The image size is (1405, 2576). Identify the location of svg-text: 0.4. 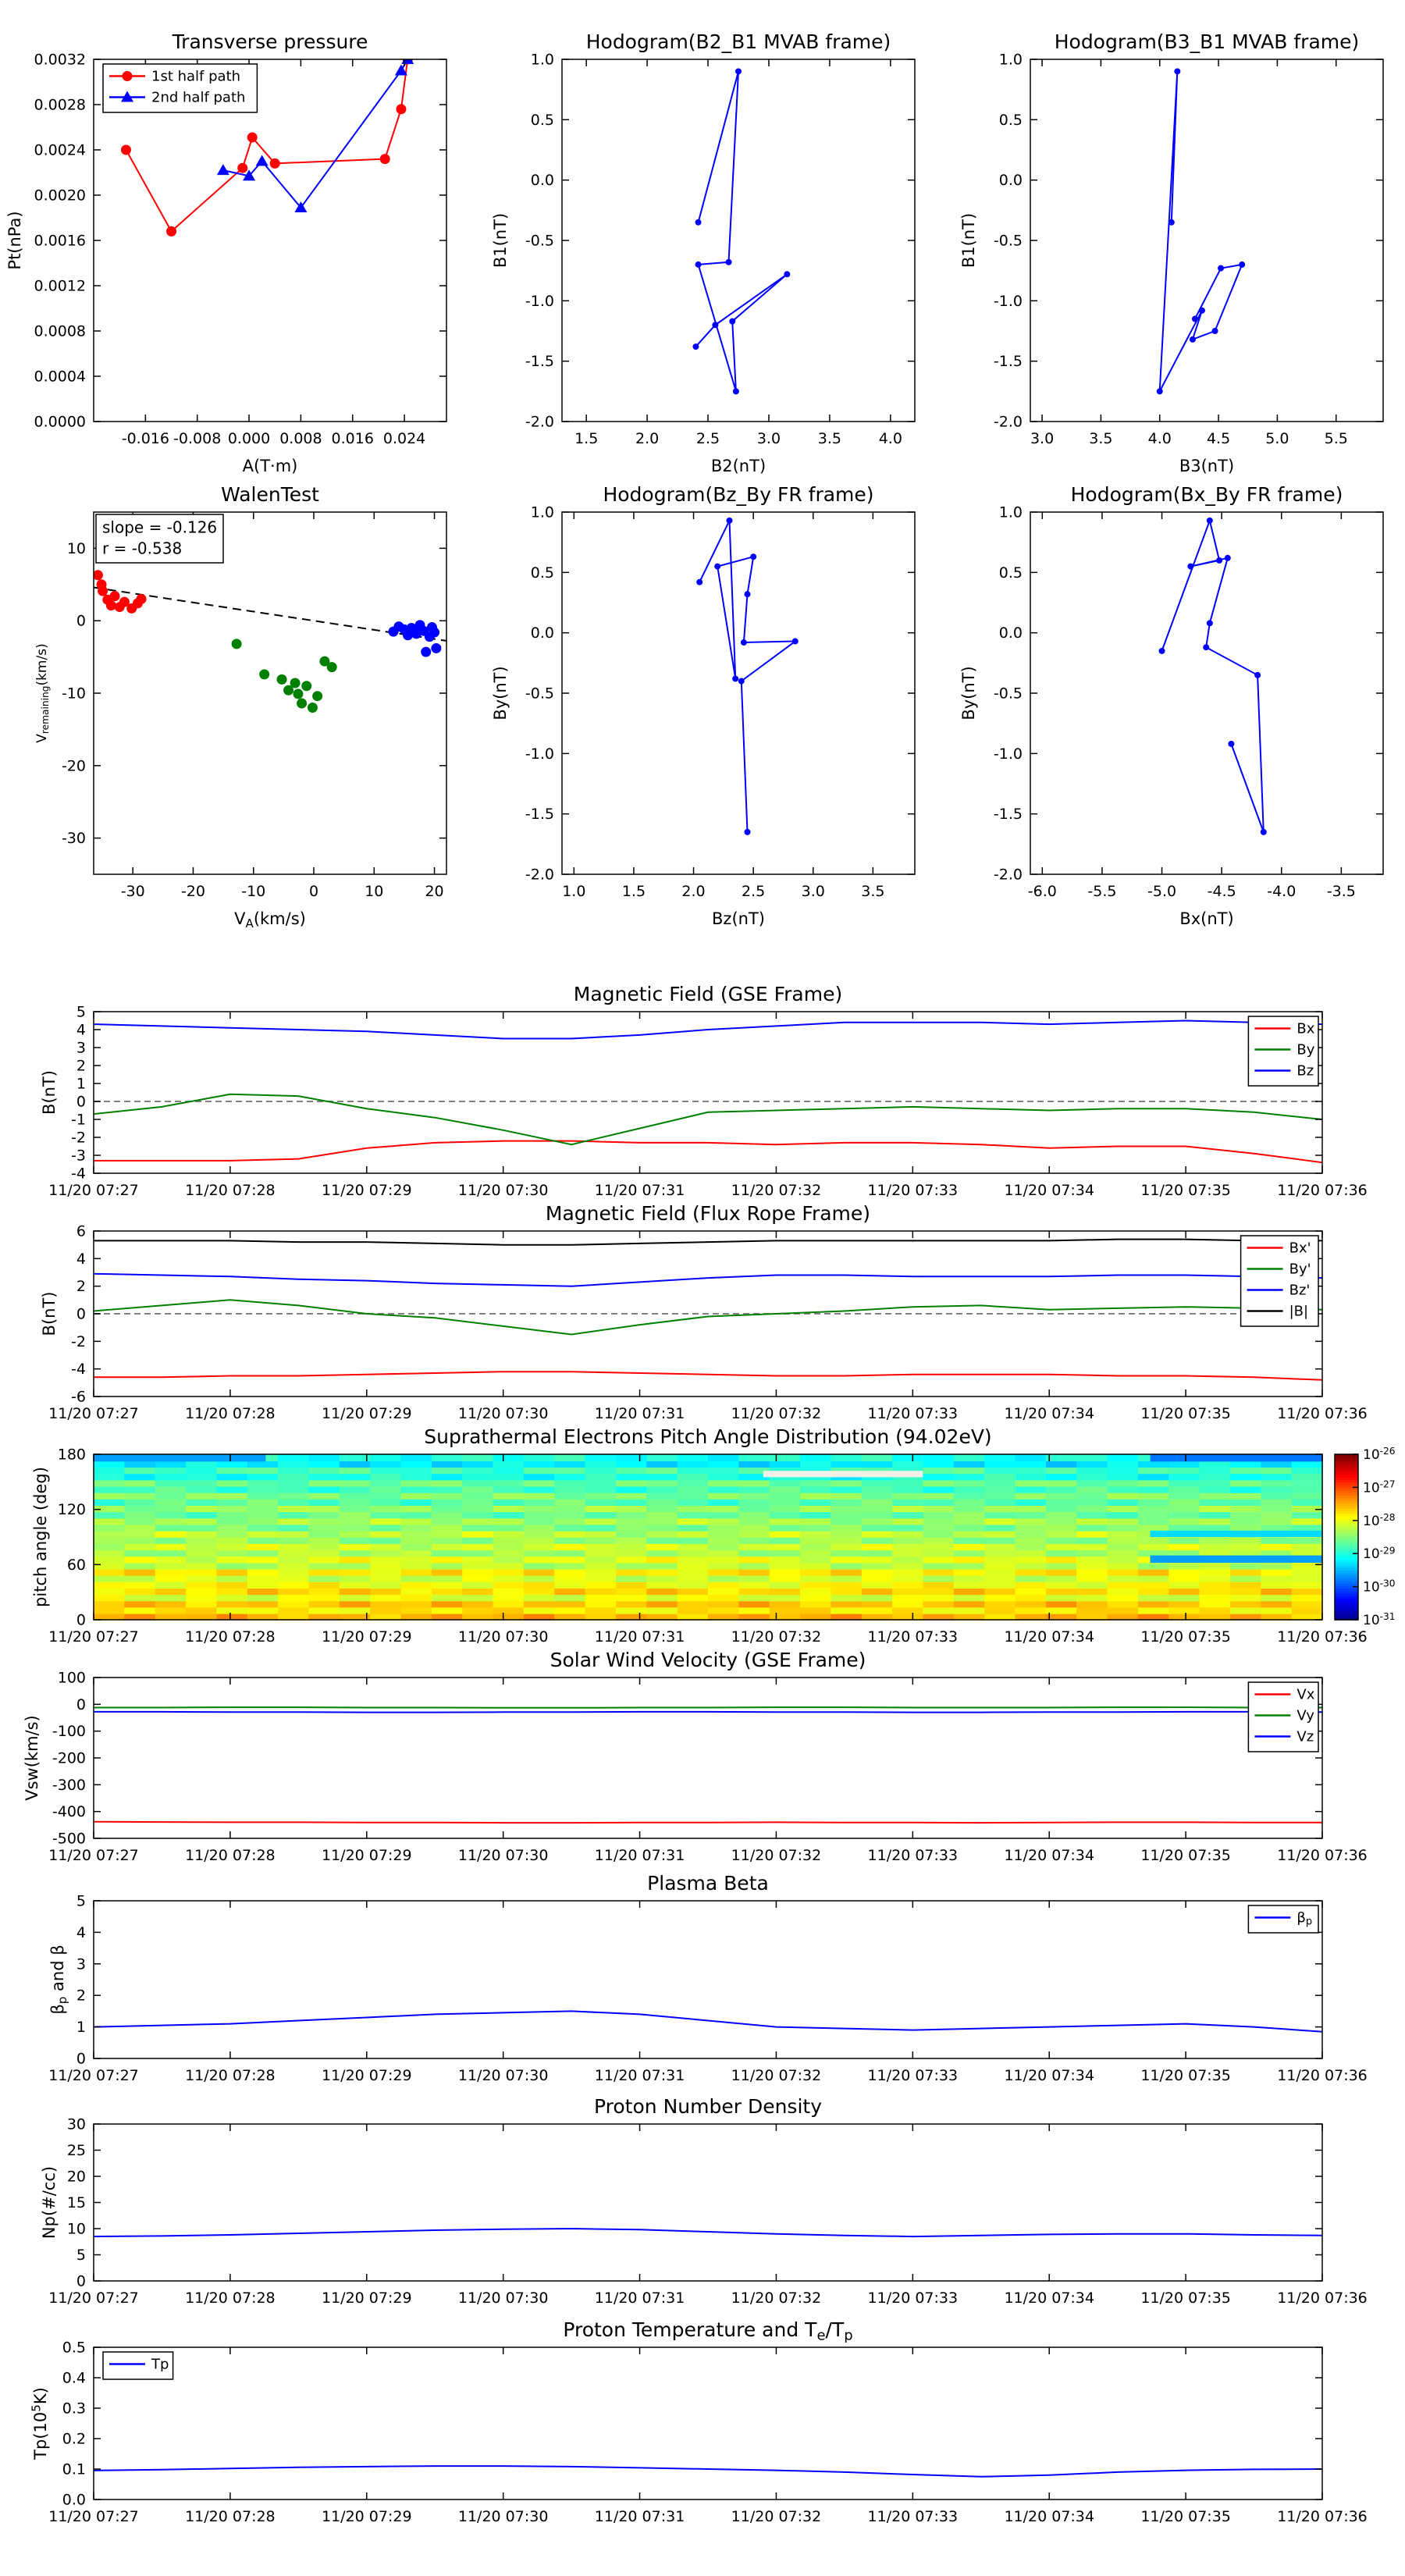
(74, 2378).